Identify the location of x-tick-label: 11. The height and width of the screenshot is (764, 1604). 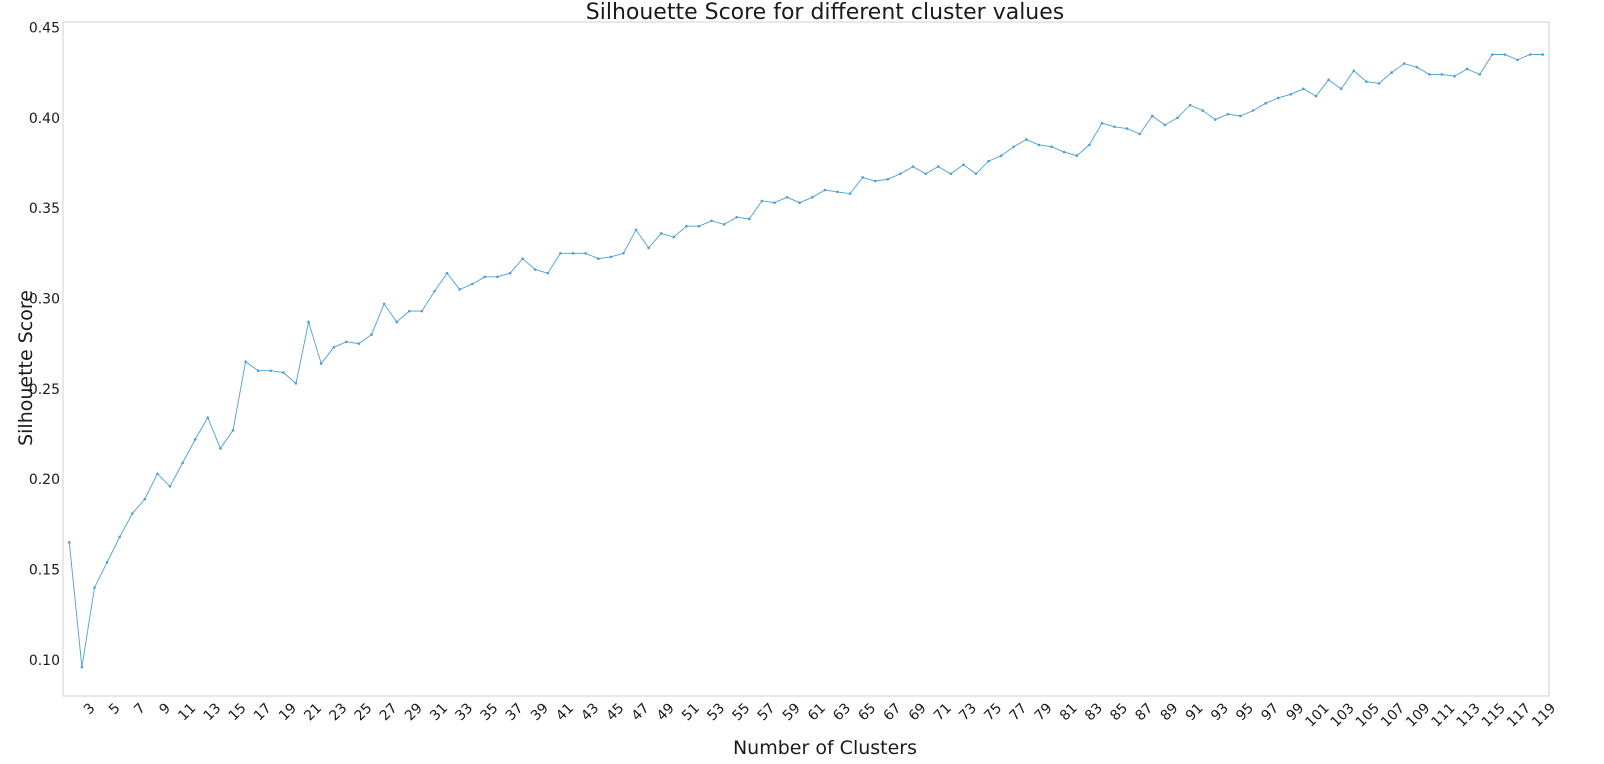
(187, 712).